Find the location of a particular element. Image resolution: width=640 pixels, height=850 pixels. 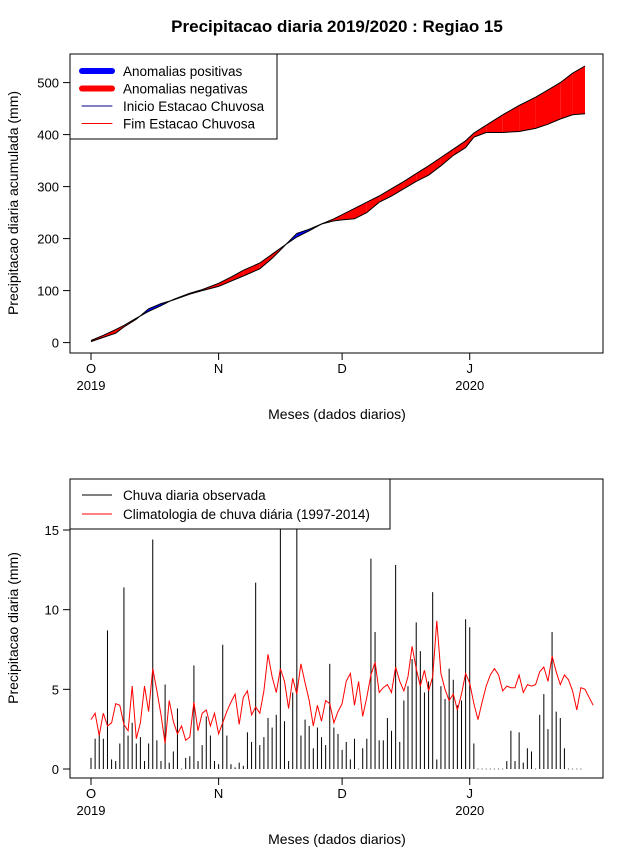

panel2-xlabel: Meses (dados diarios) is located at coordinates (337, 839).